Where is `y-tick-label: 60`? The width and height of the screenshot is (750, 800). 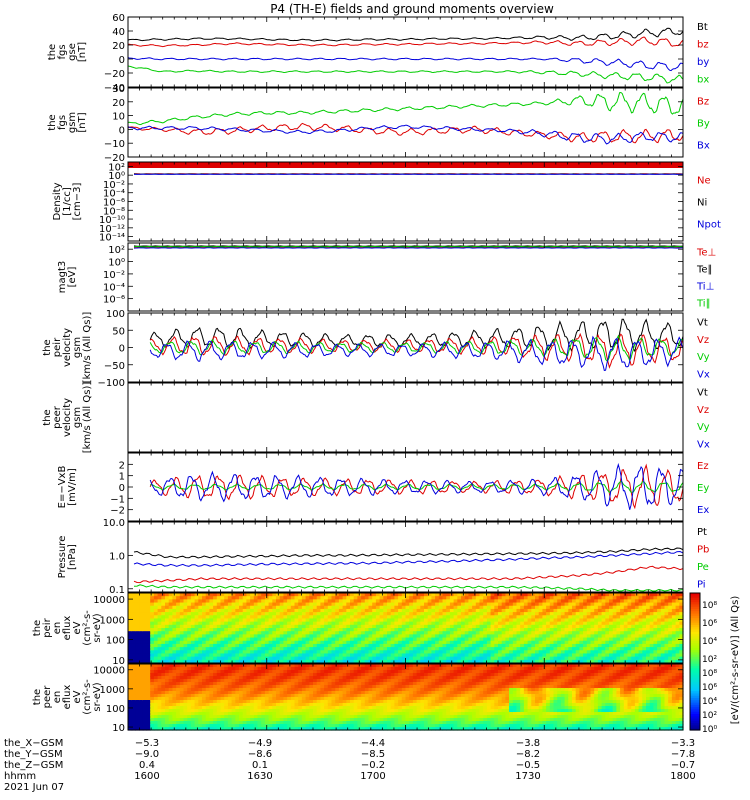 y-tick-label: 60 is located at coordinates (118, 18).